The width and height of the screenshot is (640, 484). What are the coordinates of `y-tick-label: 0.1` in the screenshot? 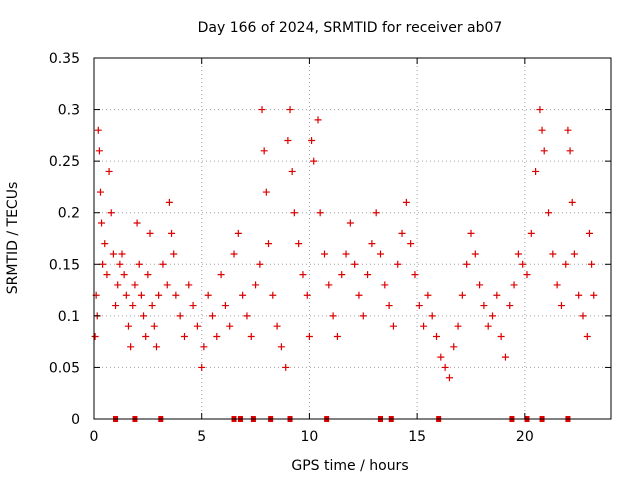 It's located at (69, 317).